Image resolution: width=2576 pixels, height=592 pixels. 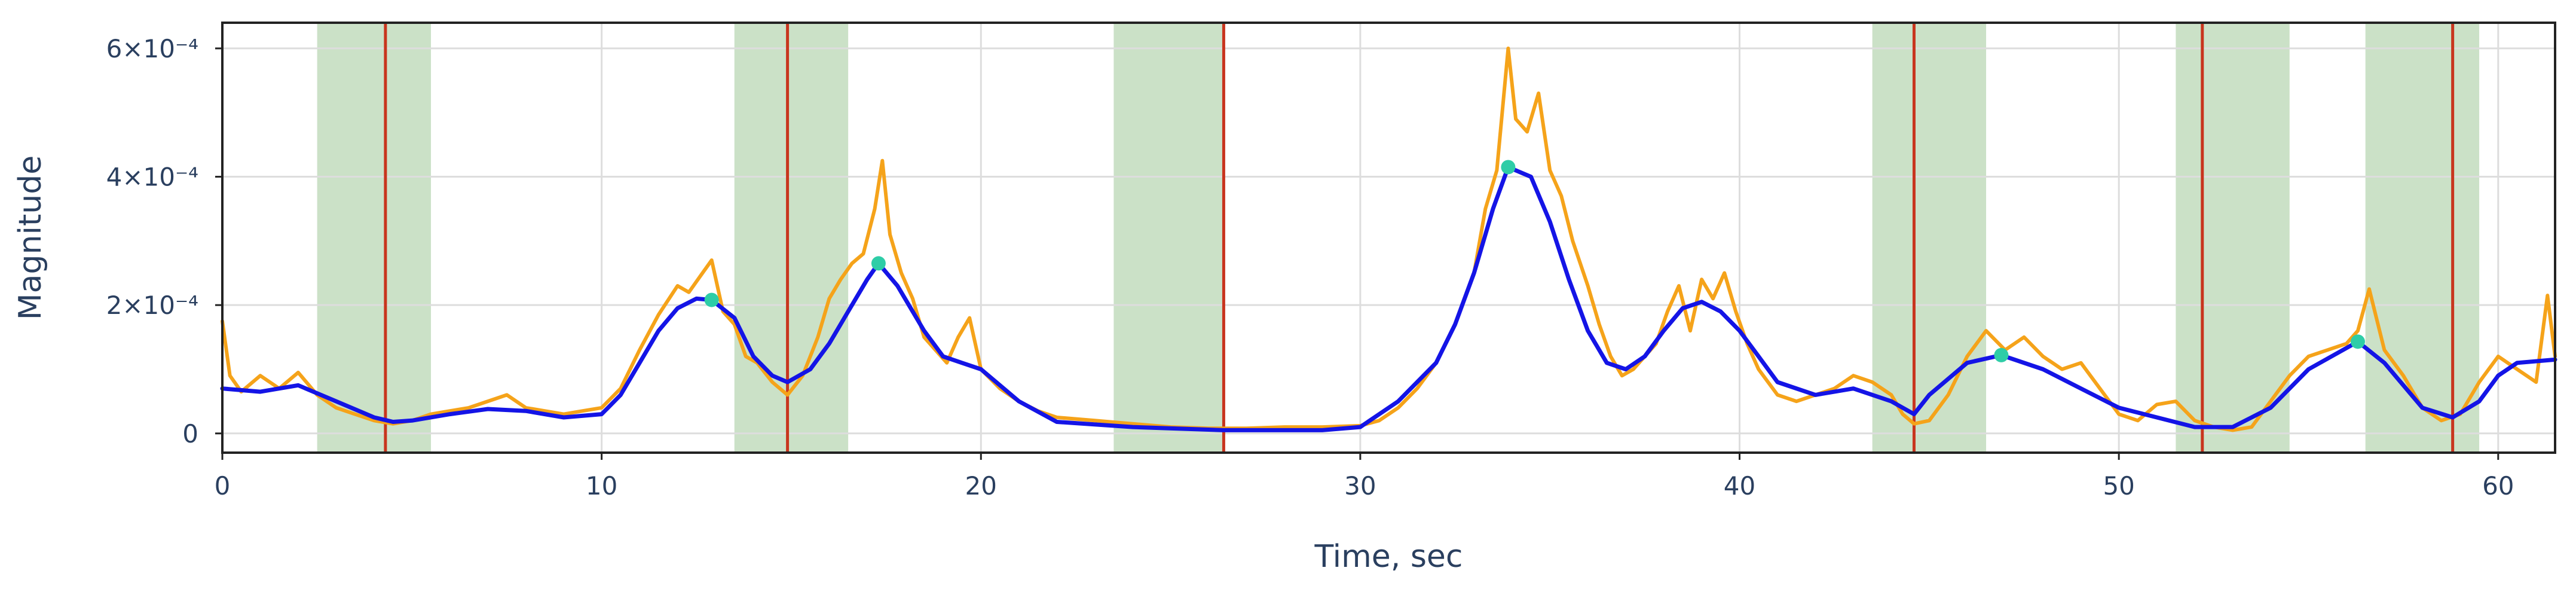 I want to click on x-tick-label: 40, so click(x=1739, y=486).